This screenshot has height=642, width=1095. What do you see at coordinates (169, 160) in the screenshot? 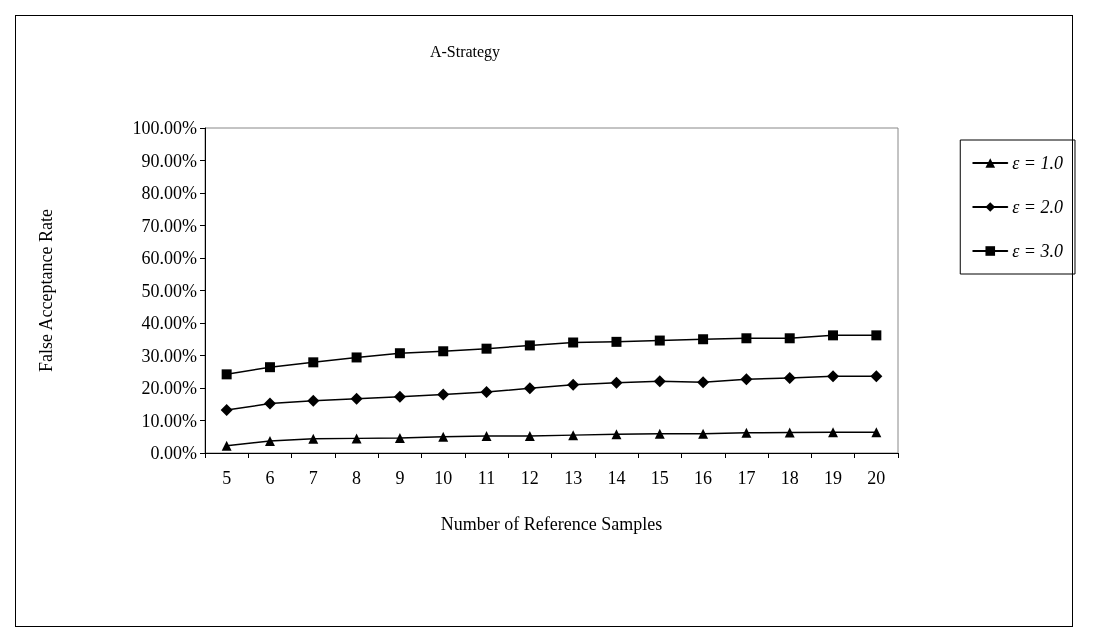
I see `y-tick-label: 90.00%` at bounding box center [169, 160].